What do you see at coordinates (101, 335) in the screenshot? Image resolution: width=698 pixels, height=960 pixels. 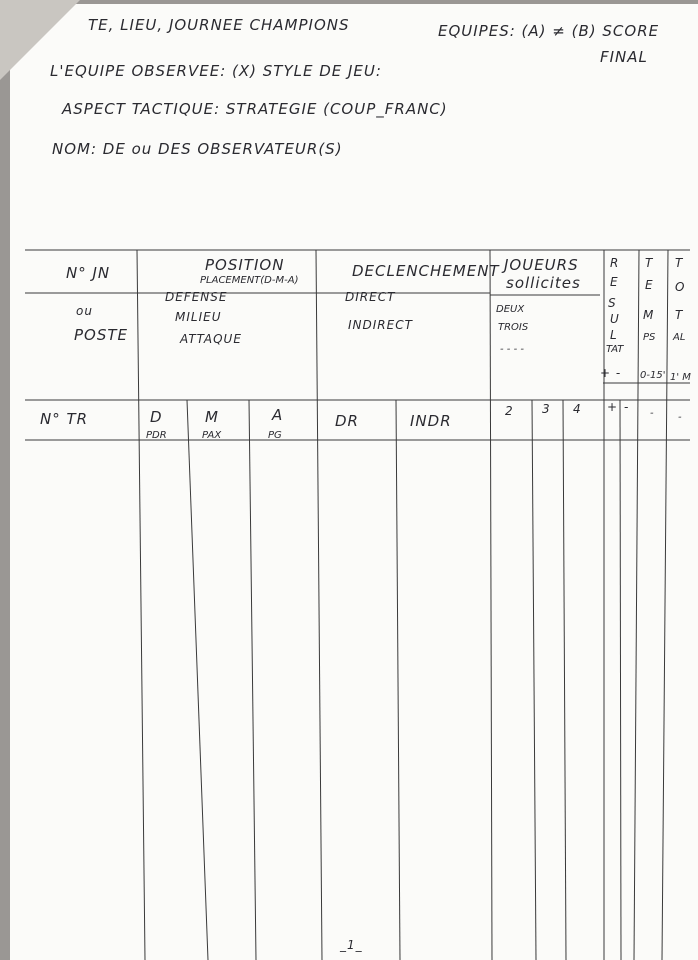 I see `col-poste-label: POSTE` at bounding box center [101, 335].